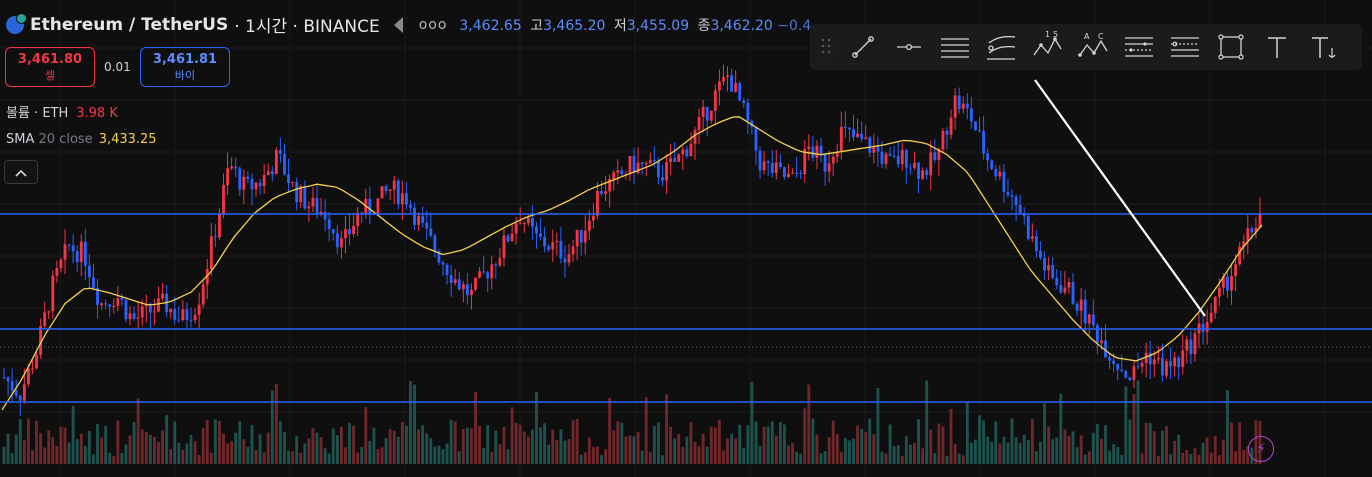 The image size is (1372, 477). I want to click on parallel-lines-tool, so click(955, 47).